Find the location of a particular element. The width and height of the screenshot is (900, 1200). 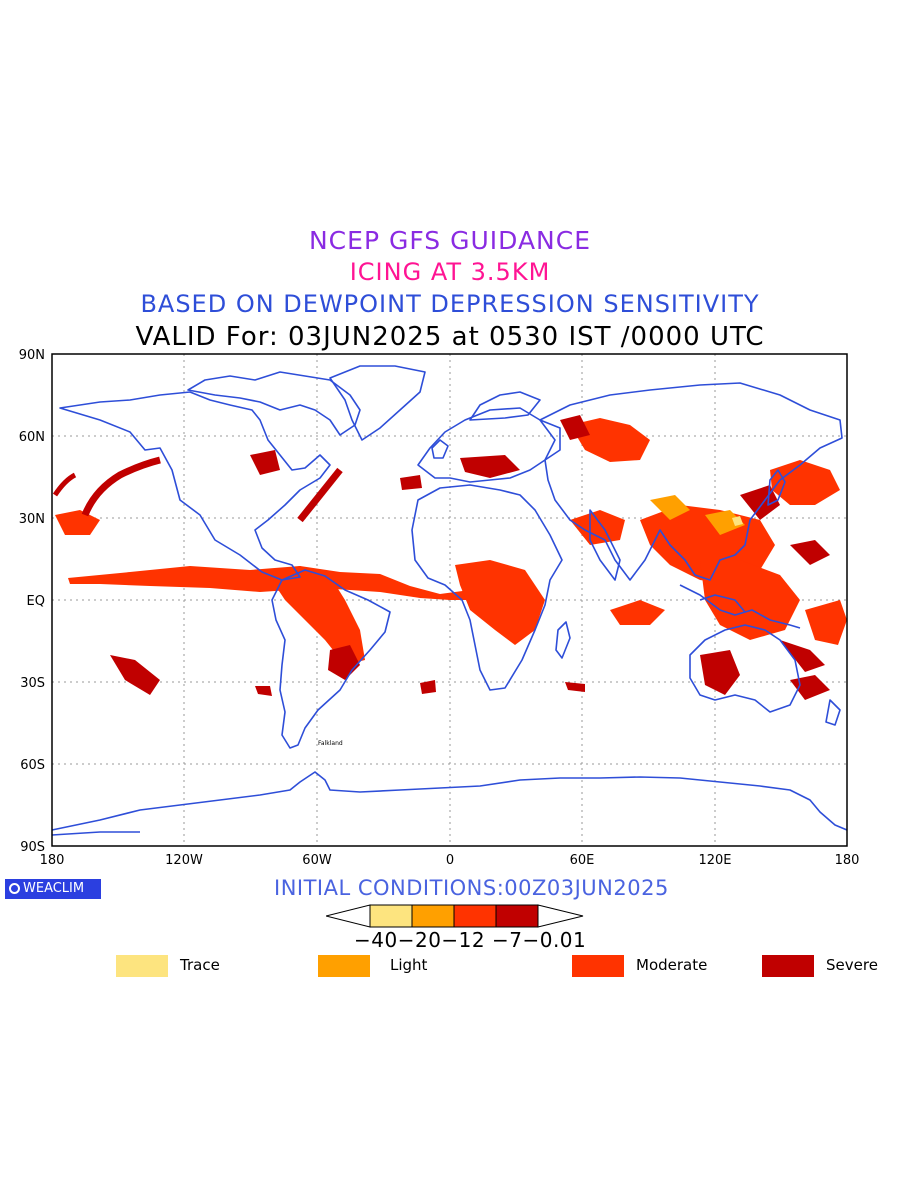

colorbar-labels: −40−20−12 −7−0.01 is located at coordinates (470, 940).